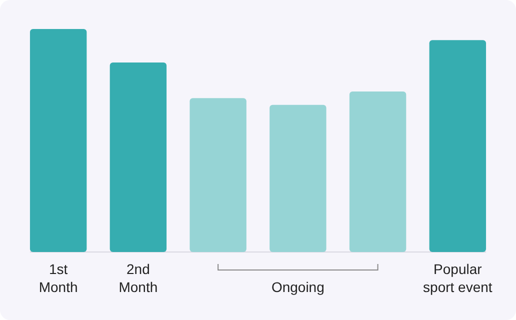 The width and height of the screenshot is (516, 320). Describe the element at coordinates (297, 287) in the screenshot. I see `text: Ongoing` at that location.